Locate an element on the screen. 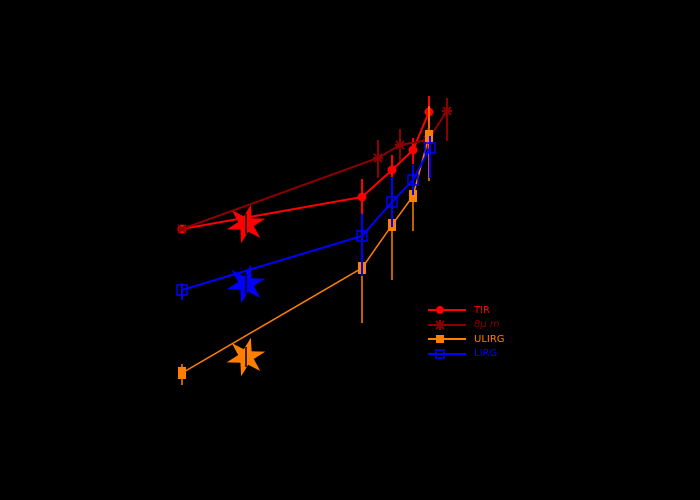 This screenshot has height=500, width=700. legend-label: ULIRG is located at coordinates (489, 339).